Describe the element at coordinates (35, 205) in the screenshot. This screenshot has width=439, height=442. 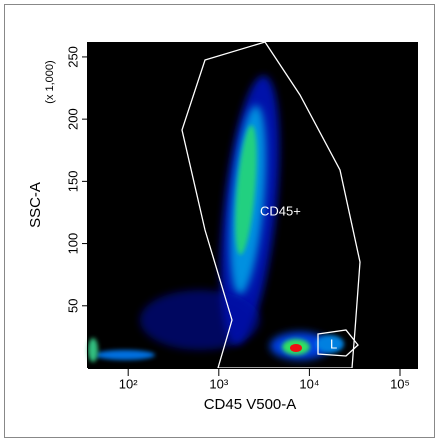
I see `y-axis-label: SSC-A` at that location.